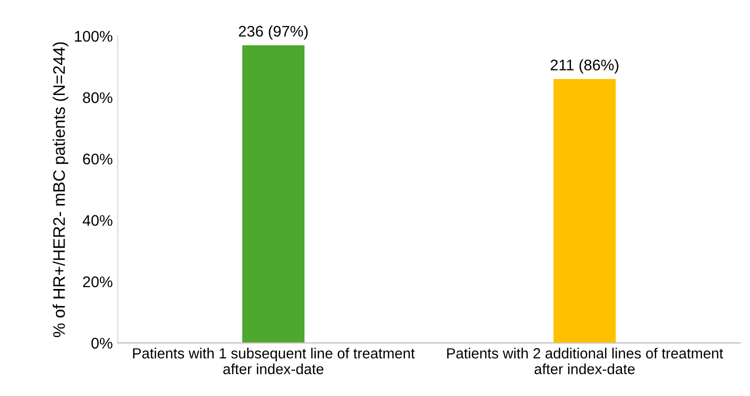 This screenshot has width=750, height=396. I want to click on x-tick-label: Patients with 1 subsequent line of treatment after index-date, so click(274, 361).